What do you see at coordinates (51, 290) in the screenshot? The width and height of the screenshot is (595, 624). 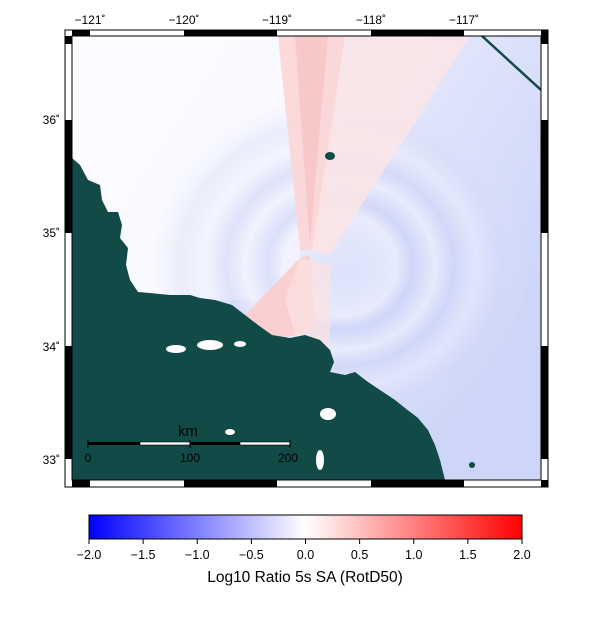 I see `lat-tick-labels: 36˚ 35˚ 34˚ 33˚` at bounding box center [51, 290].